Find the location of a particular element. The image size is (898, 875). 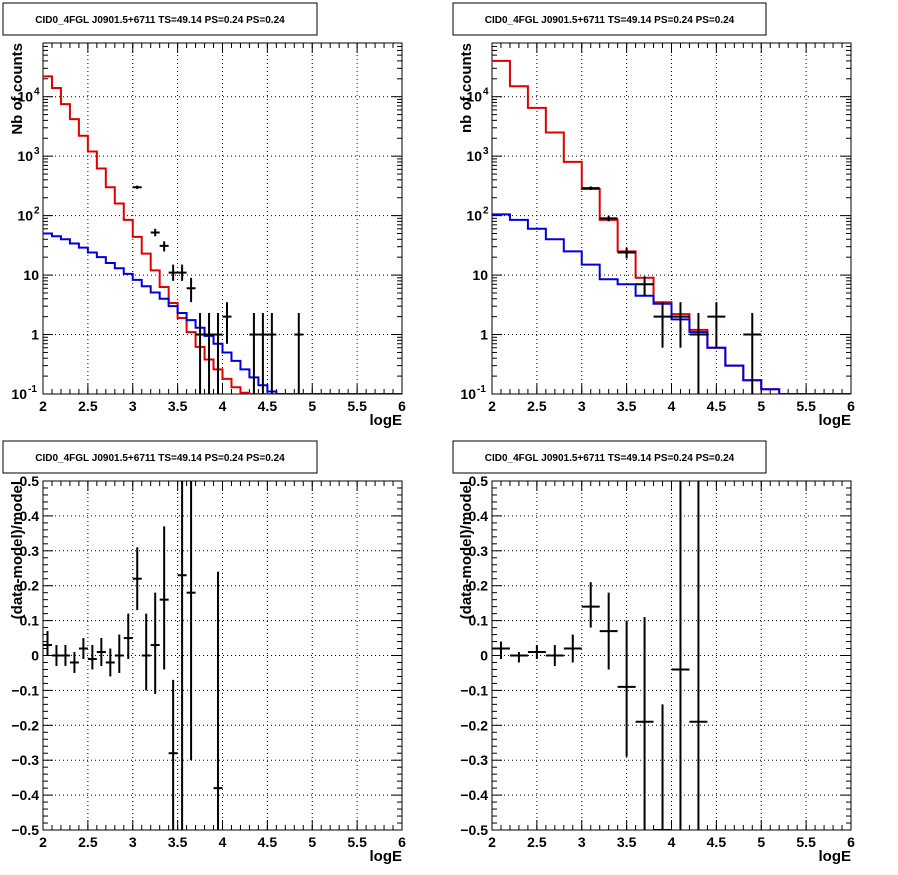

x-tick-label: 2.5 is located at coordinates (88, 842).